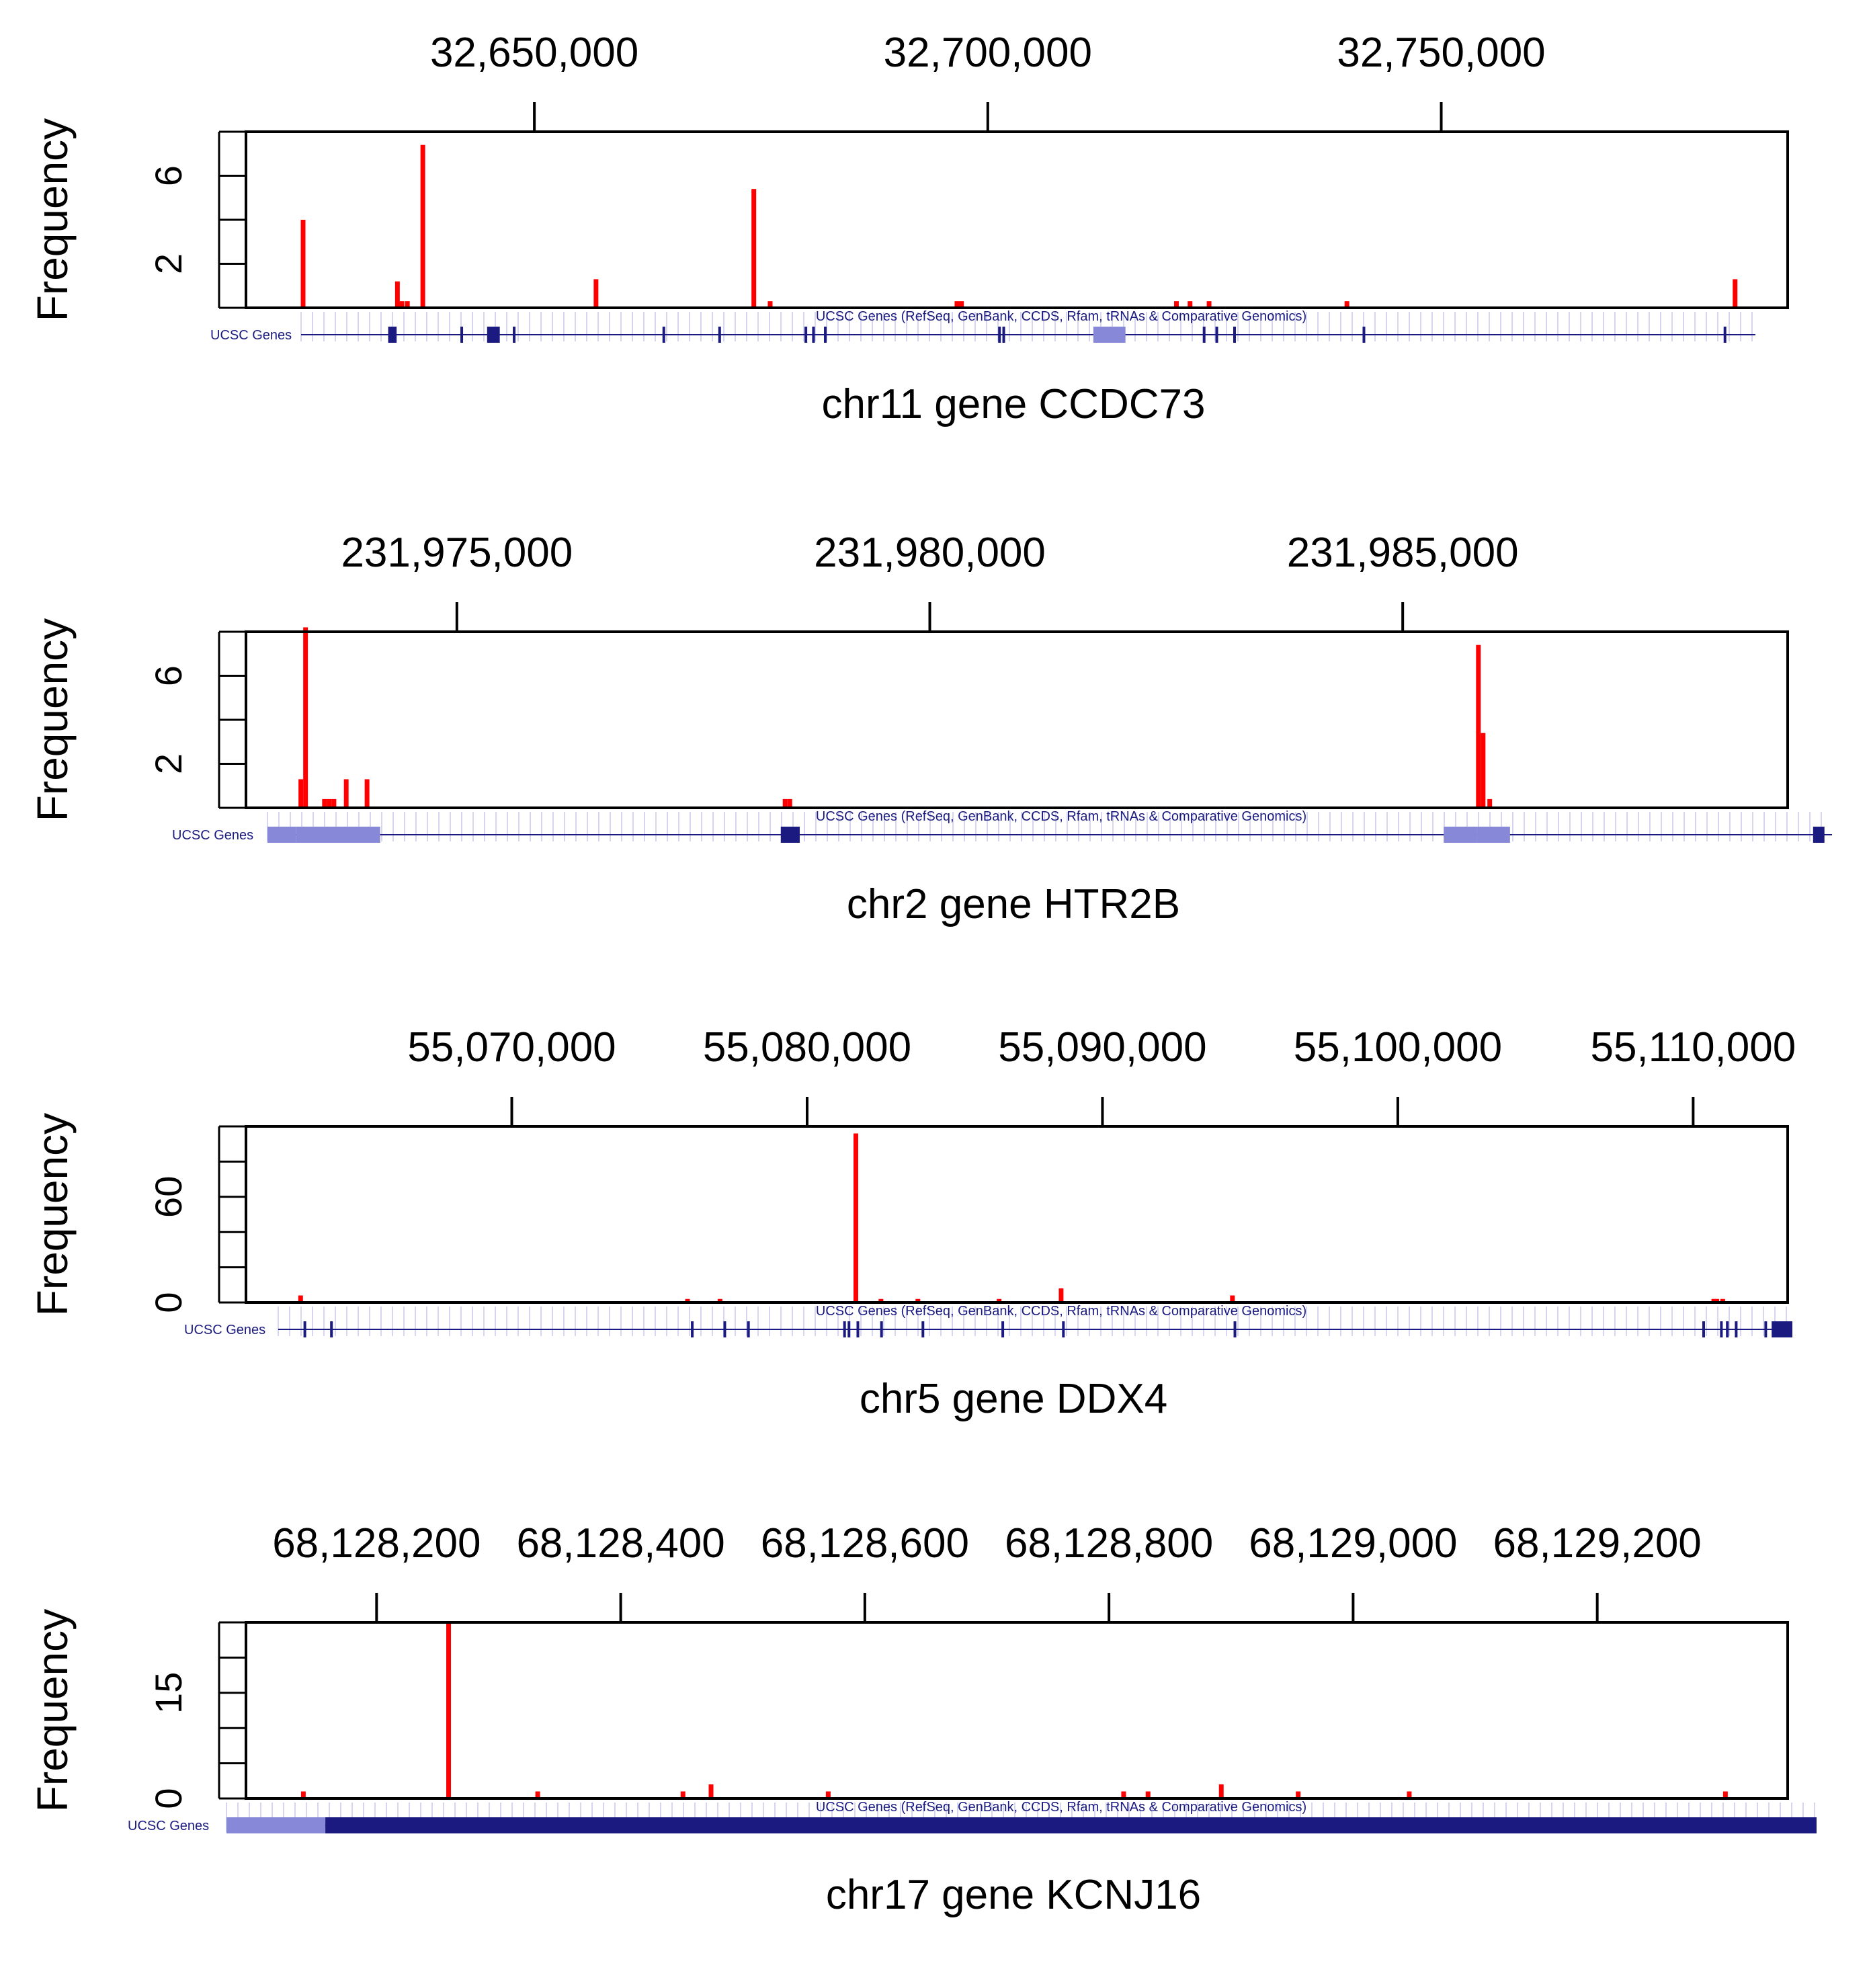  What do you see at coordinates (1102, 1047) in the screenshot?
I see `x-tick-label: 55,090,000` at bounding box center [1102, 1047].